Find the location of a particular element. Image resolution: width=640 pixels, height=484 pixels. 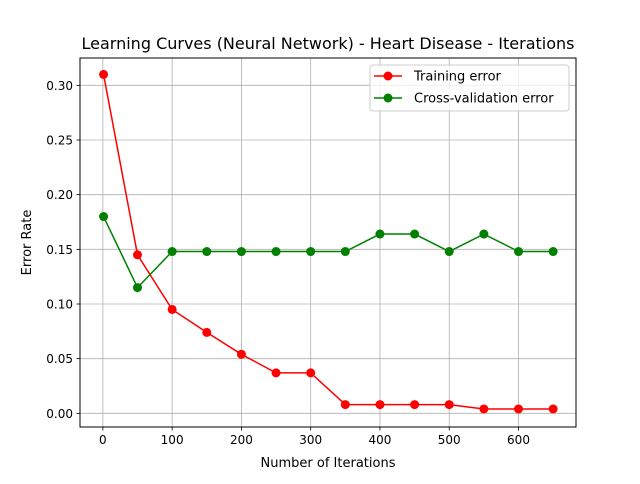

x-axis-label: Number of Iterations is located at coordinates (328, 463).